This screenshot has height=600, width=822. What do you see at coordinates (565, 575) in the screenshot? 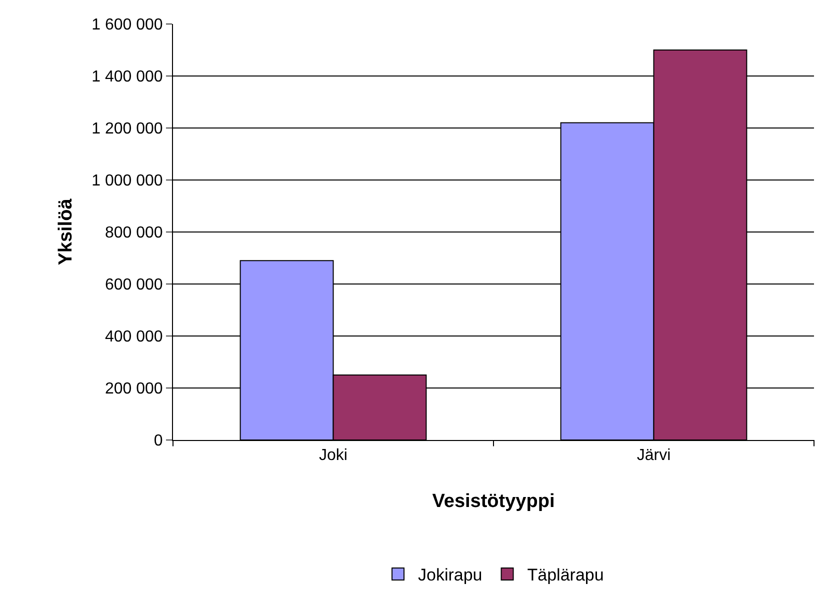
I see `legend-label: Täplärapu` at bounding box center [565, 575].